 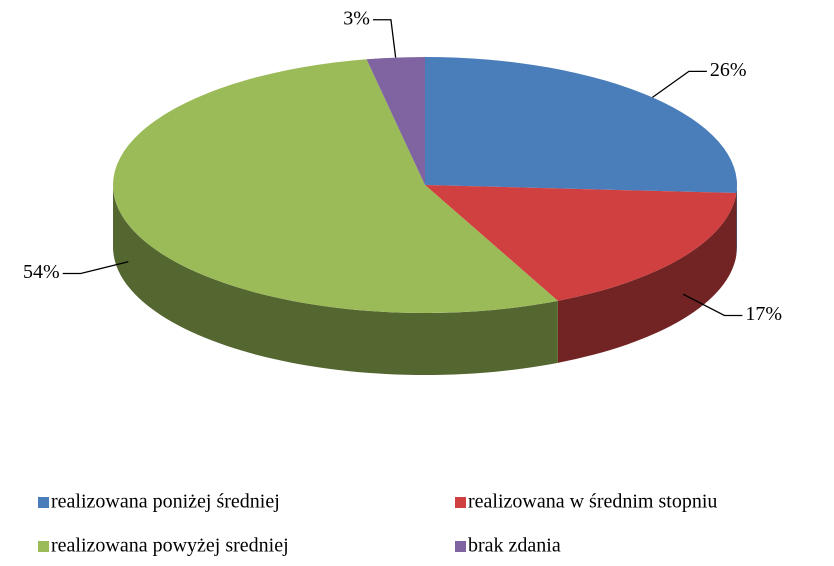 I want to click on legend-label: brak zdania, so click(x=514, y=546).